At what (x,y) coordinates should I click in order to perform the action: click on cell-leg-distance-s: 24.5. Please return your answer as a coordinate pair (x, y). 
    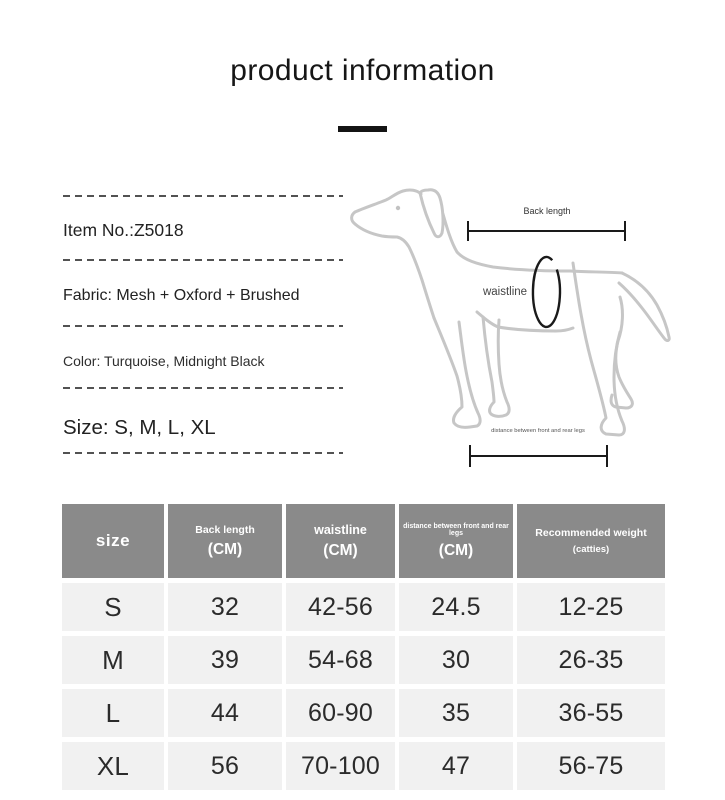
    Looking at the image, I should click on (456, 607).